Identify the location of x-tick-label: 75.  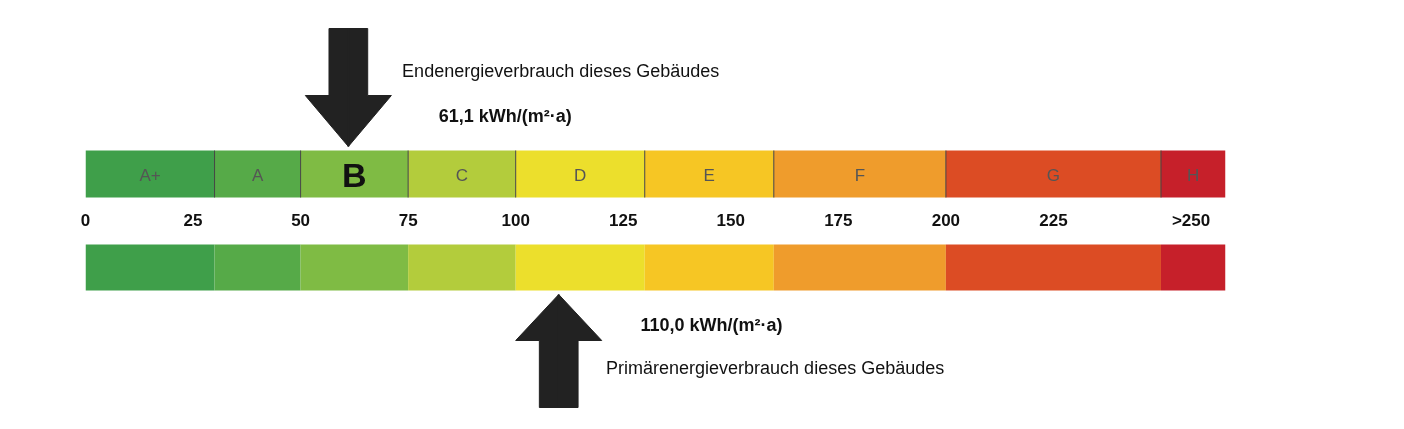
(408, 220).